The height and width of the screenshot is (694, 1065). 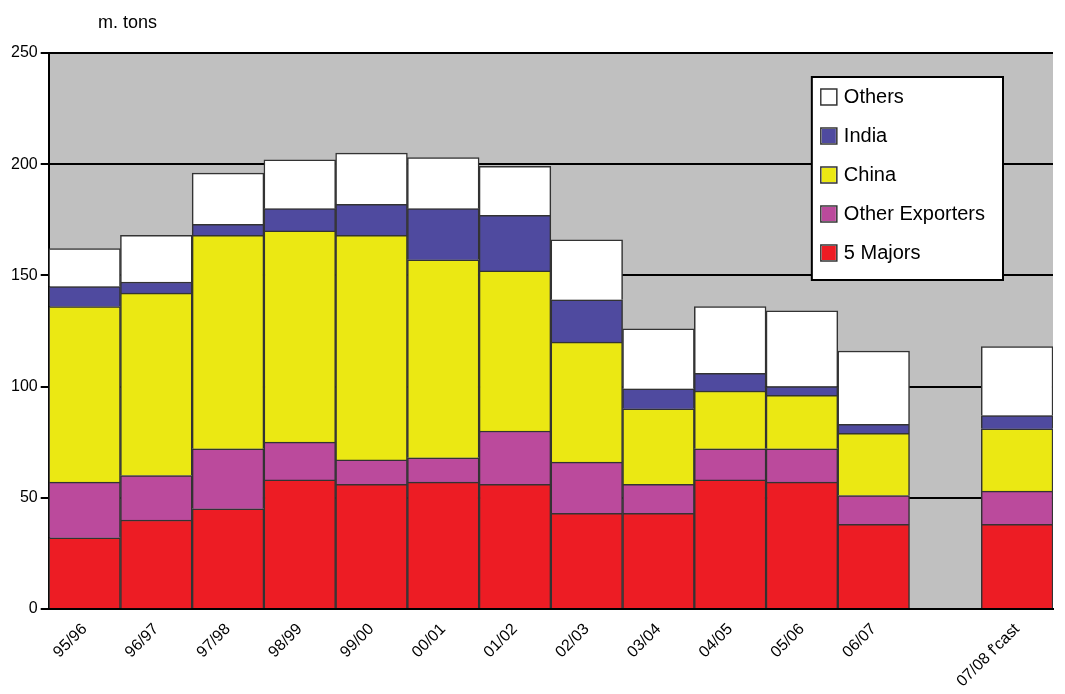 I want to click on y-axis-title: m. tons, so click(x=128, y=22).